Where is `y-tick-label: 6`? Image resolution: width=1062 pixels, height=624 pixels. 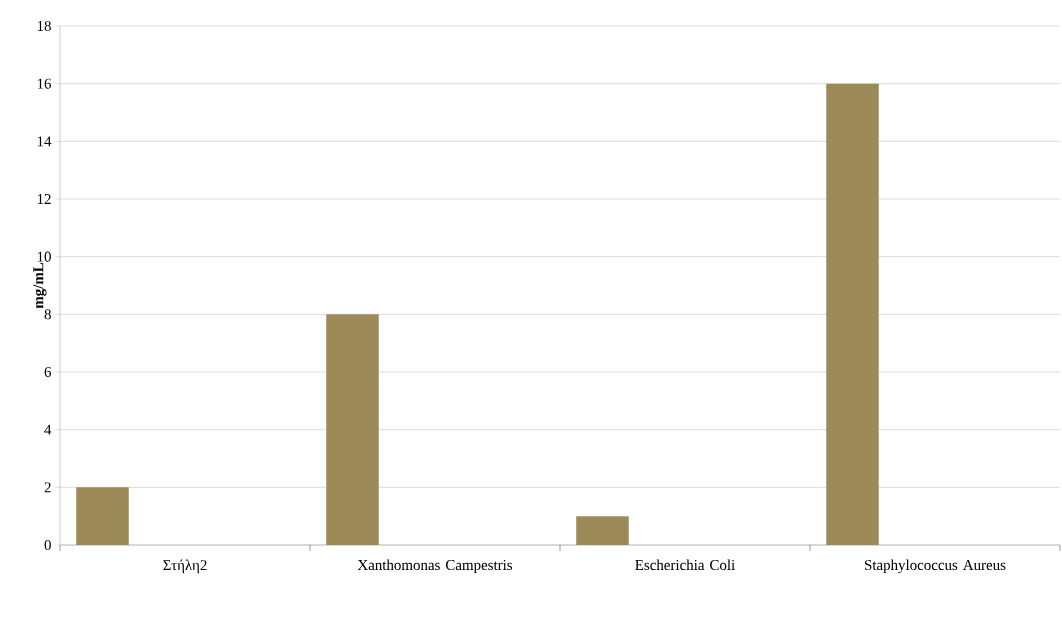
y-tick-label: 6 is located at coordinates (48, 372).